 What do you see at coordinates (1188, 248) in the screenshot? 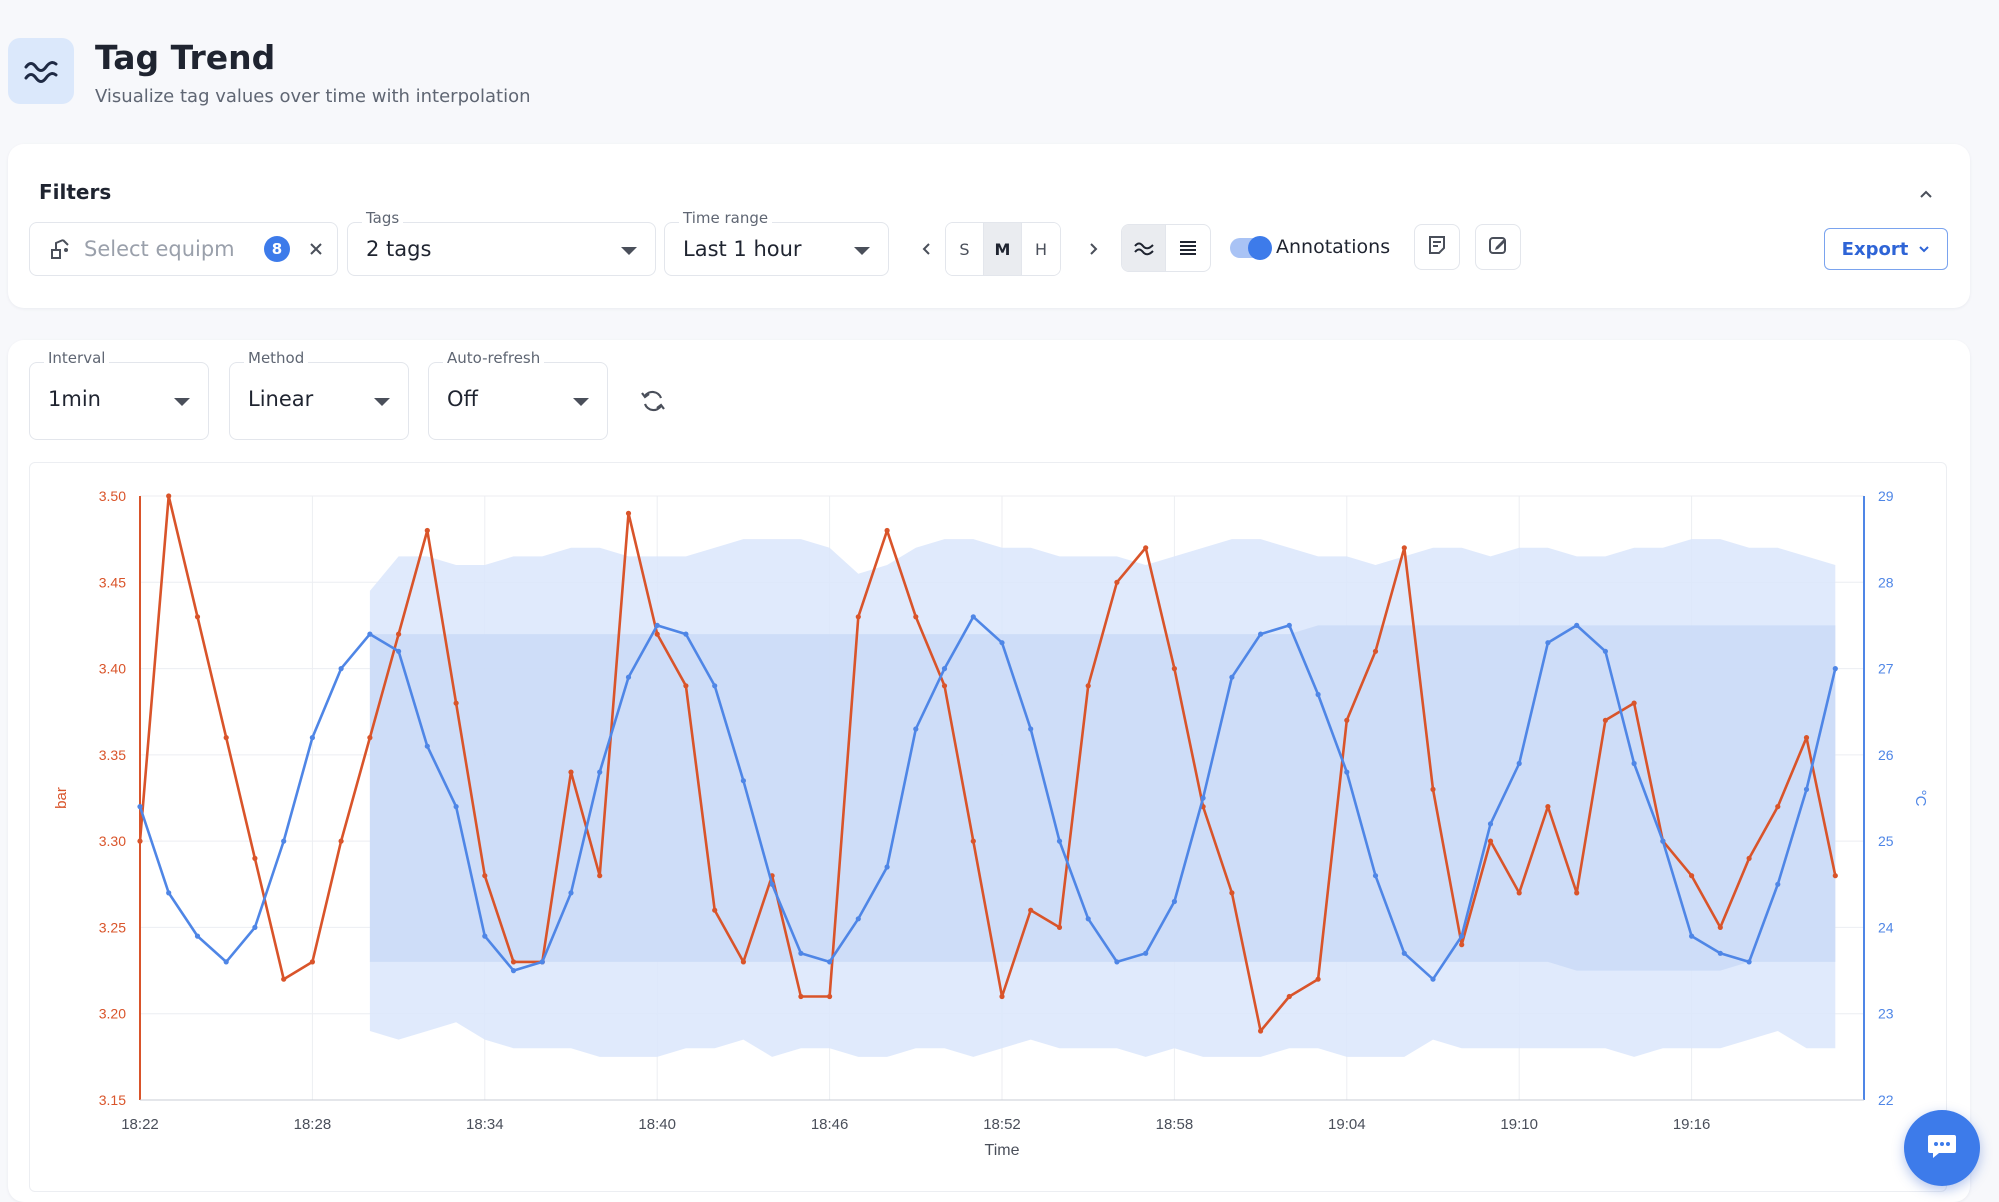
I see `table-view-icon` at bounding box center [1188, 248].